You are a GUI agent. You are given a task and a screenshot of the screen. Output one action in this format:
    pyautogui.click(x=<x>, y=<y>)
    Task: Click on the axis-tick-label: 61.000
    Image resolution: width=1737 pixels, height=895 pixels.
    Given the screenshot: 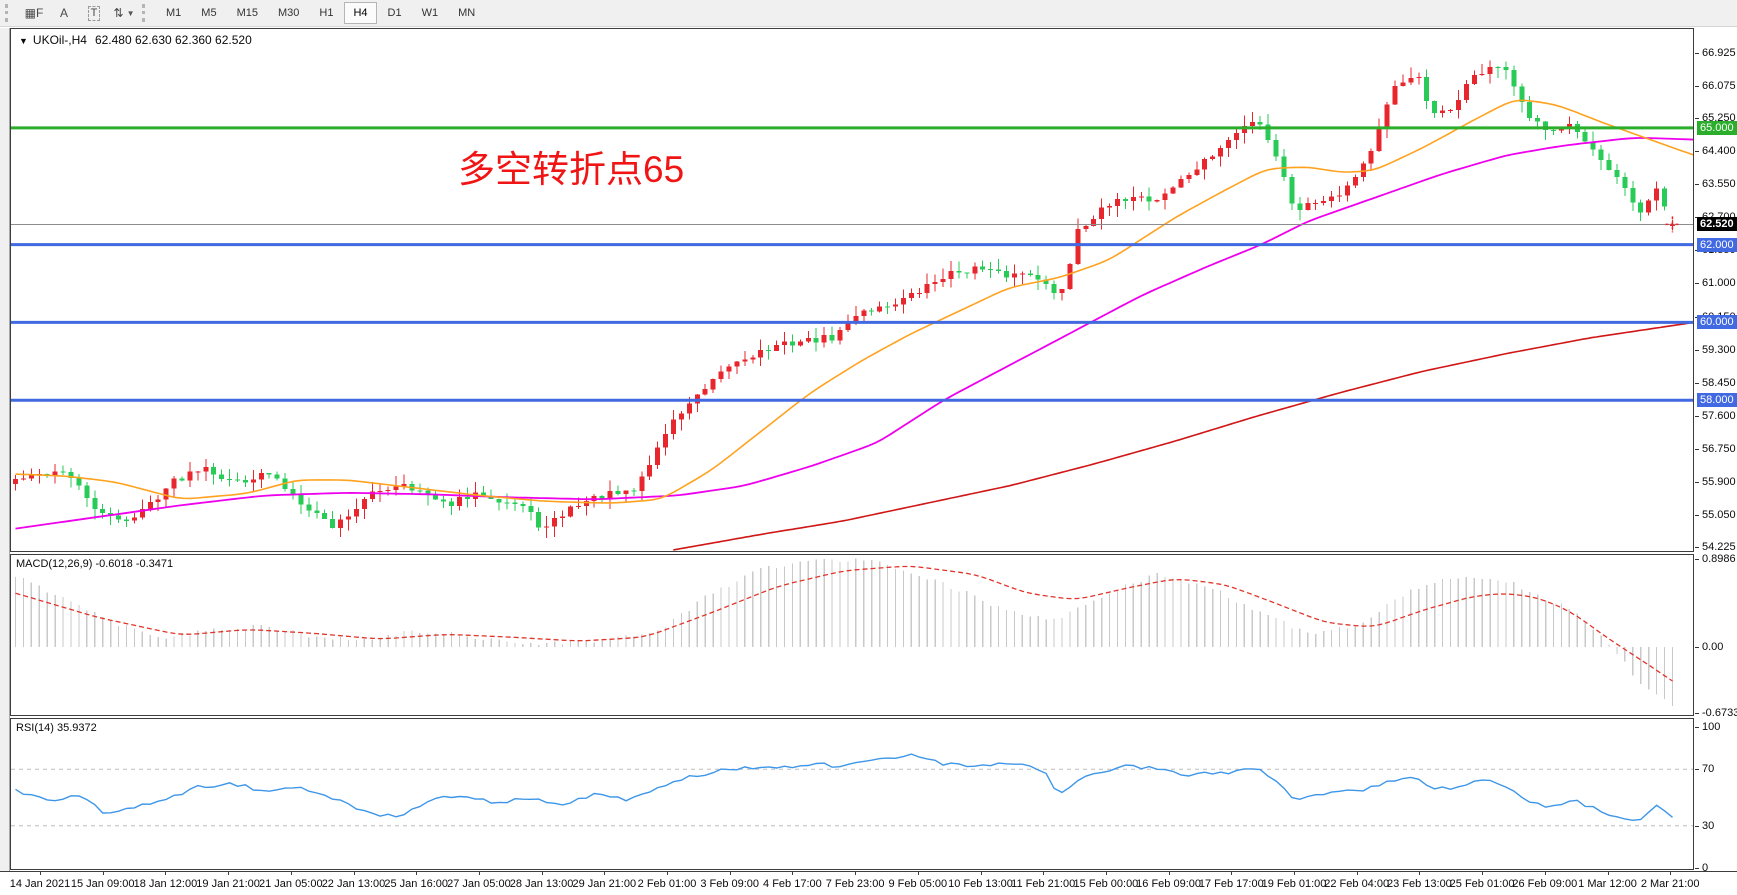 What is the action you would take?
    pyautogui.click(x=1719, y=283)
    